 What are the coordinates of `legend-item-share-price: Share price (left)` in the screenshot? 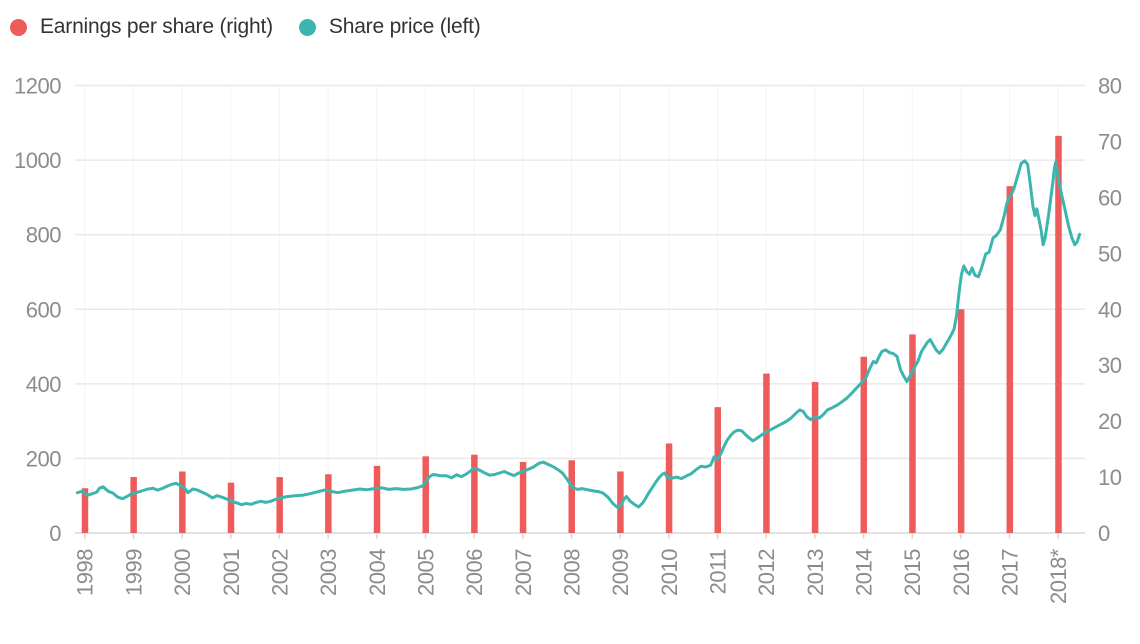 It's located at (389, 27).